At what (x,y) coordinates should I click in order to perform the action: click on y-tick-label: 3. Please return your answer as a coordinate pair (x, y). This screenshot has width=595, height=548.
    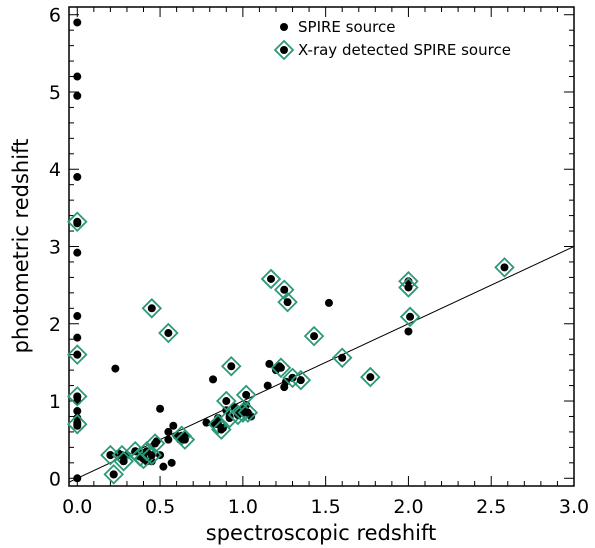
    Looking at the image, I should click on (55, 248).